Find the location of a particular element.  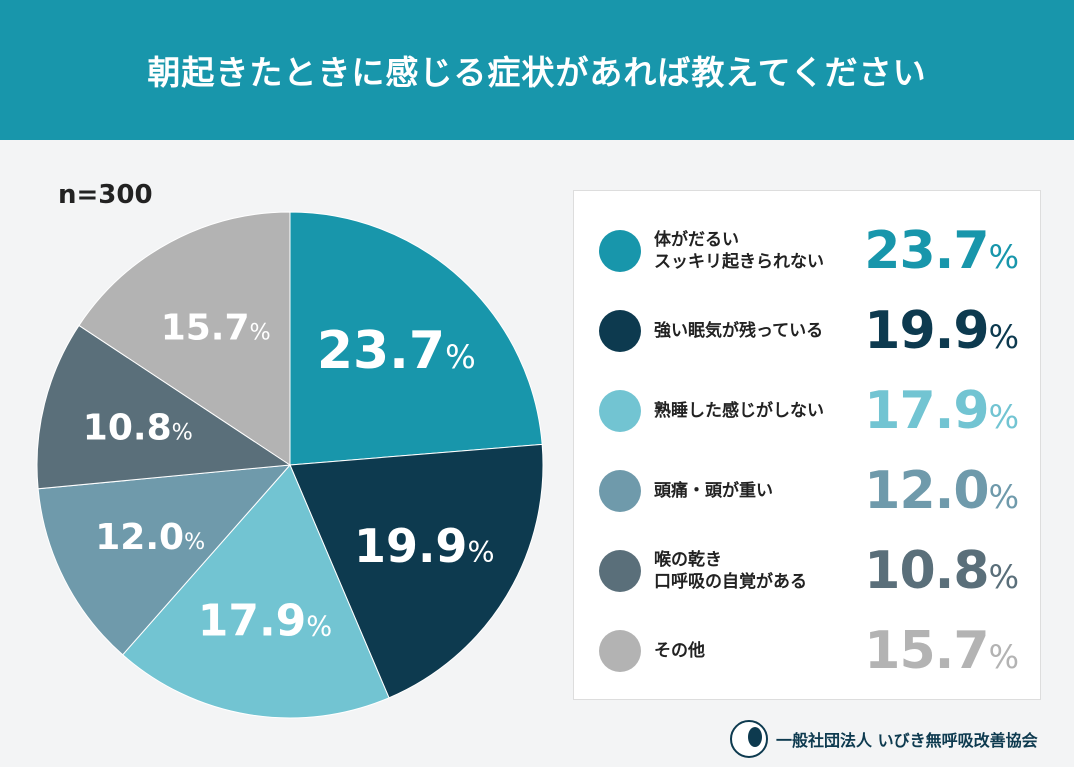

legend-value: 19.9% is located at coordinates (941, 331).